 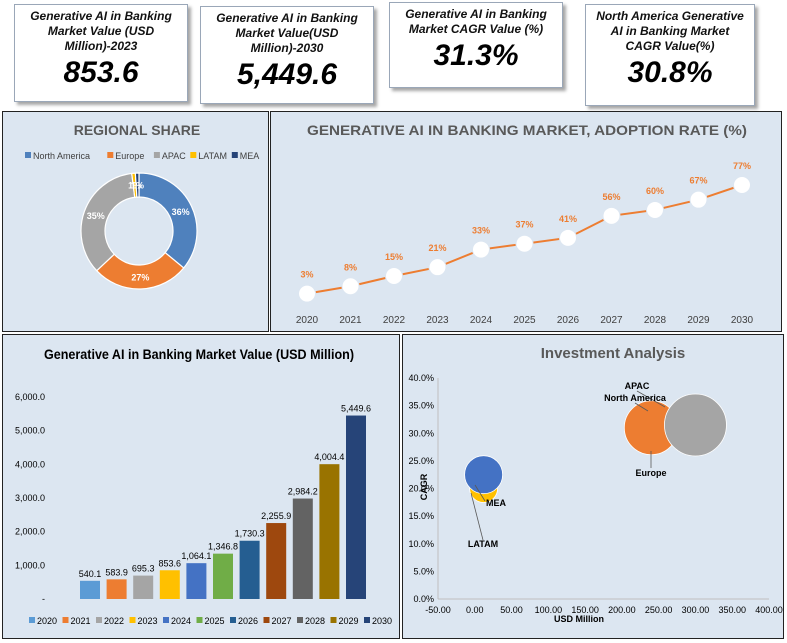 What do you see at coordinates (223, 547) in the screenshot?
I see `bar-data-label: 1,346.8` at bounding box center [223, 547].